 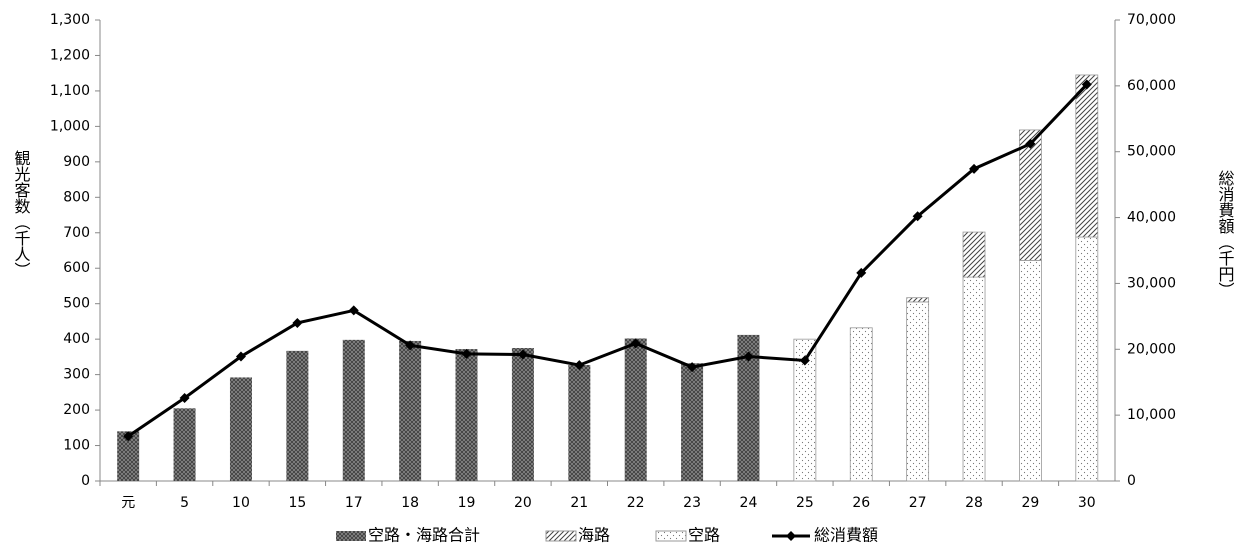 What do you see at coordinates (846, 535) in the screenshot?
I see `legend-label: 総消費額` at bounding box center [846, 535].